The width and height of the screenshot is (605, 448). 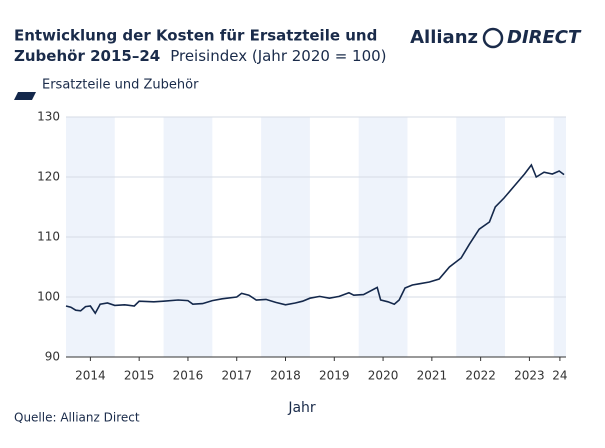 I want to click on x-tick-label: 24, so click(x=559, y=376).